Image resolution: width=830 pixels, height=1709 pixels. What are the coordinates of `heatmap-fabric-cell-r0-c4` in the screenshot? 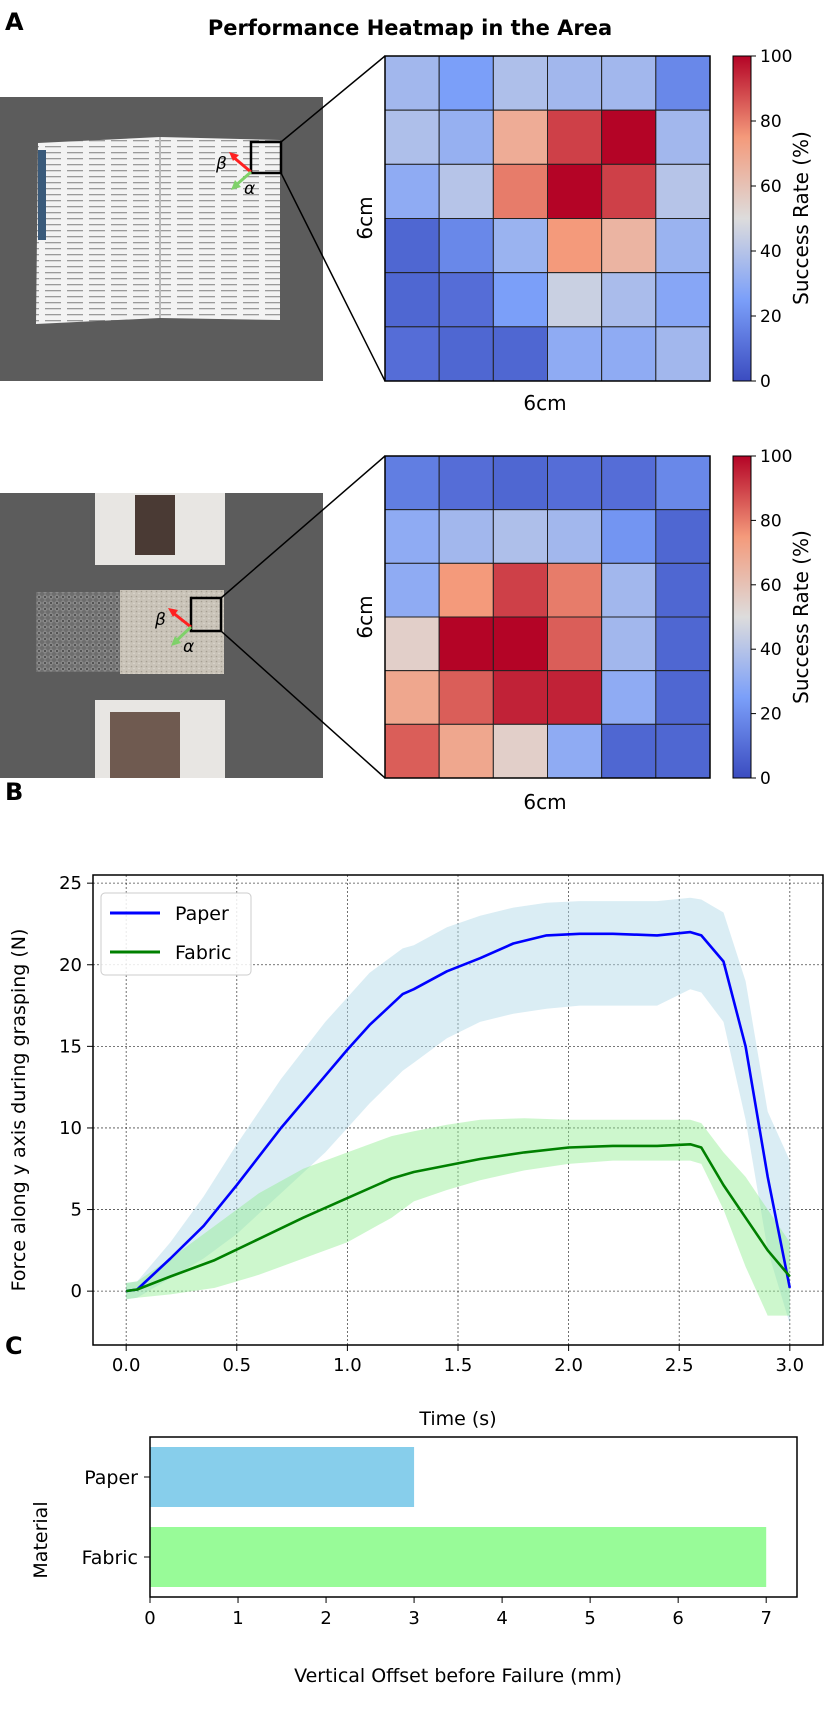 It's located at (629, 483).